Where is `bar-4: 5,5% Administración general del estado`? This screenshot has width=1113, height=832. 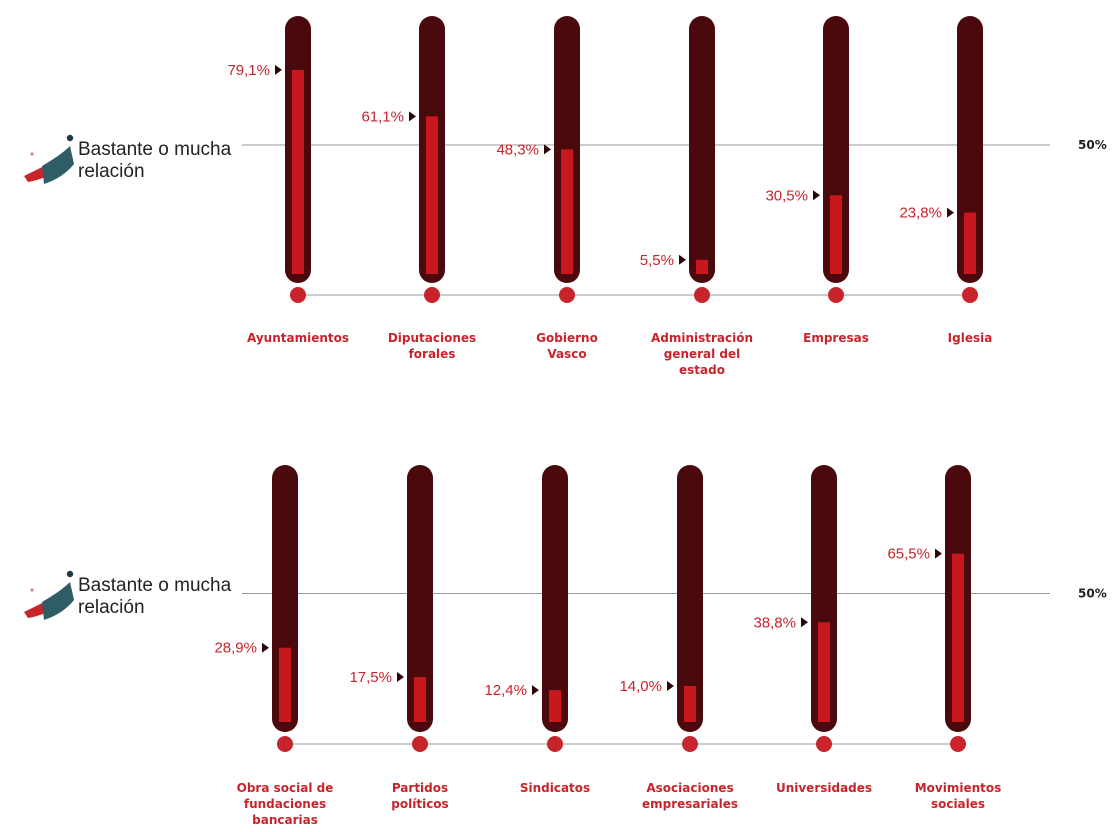
bar-4: 5,5% Administración general del estado is located at coordinates (696, 196).